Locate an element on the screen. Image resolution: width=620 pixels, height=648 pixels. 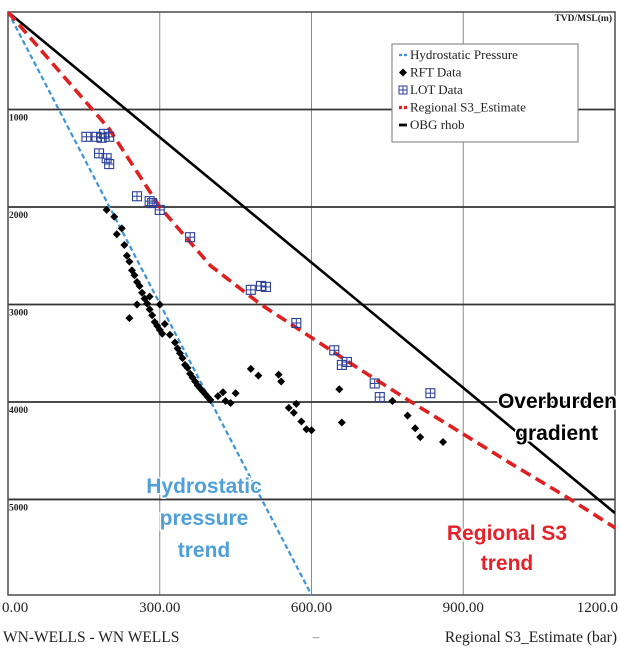
annotation-label: Hydrostatic is located at coordinates (204, 486).